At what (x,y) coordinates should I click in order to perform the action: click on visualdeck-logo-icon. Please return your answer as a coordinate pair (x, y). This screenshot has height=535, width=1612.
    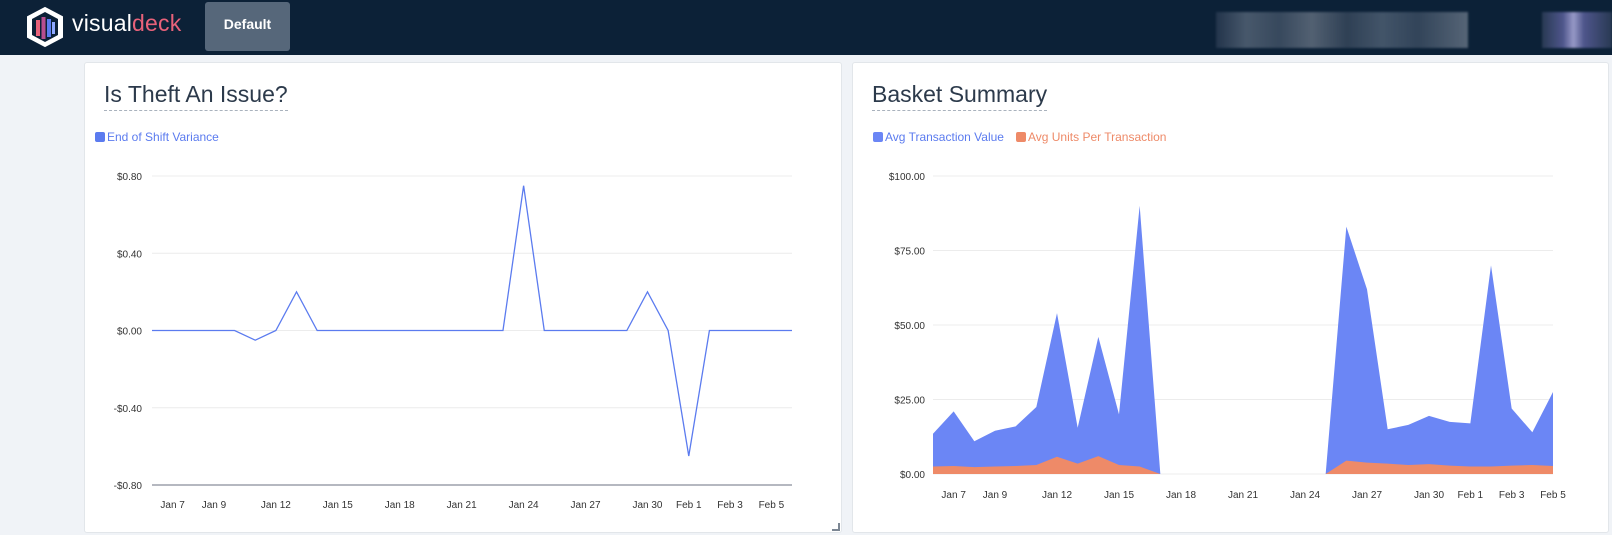
    Looking at the image, I should click on (45, 27).